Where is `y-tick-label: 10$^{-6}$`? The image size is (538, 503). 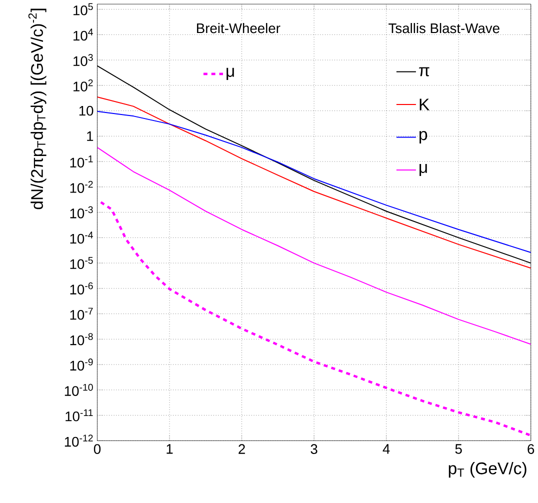 y-tick-label: 10$^{-6}$ is located at coordinates (81, 288).